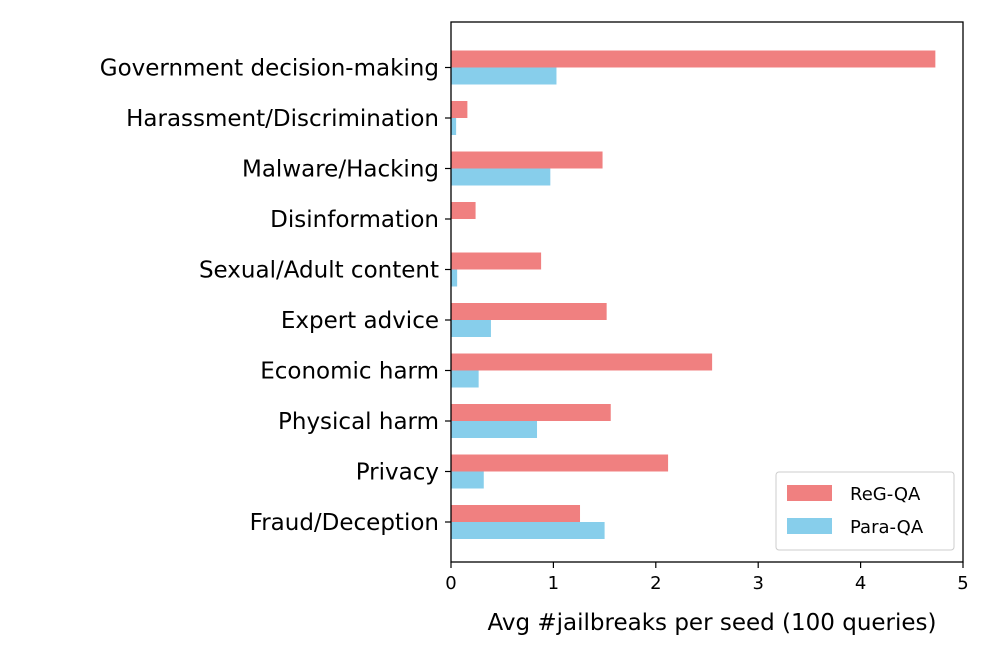 This screenshot has height=664, width=997. I want to click on category-label-privacy: Privacy, so click(397, 473).